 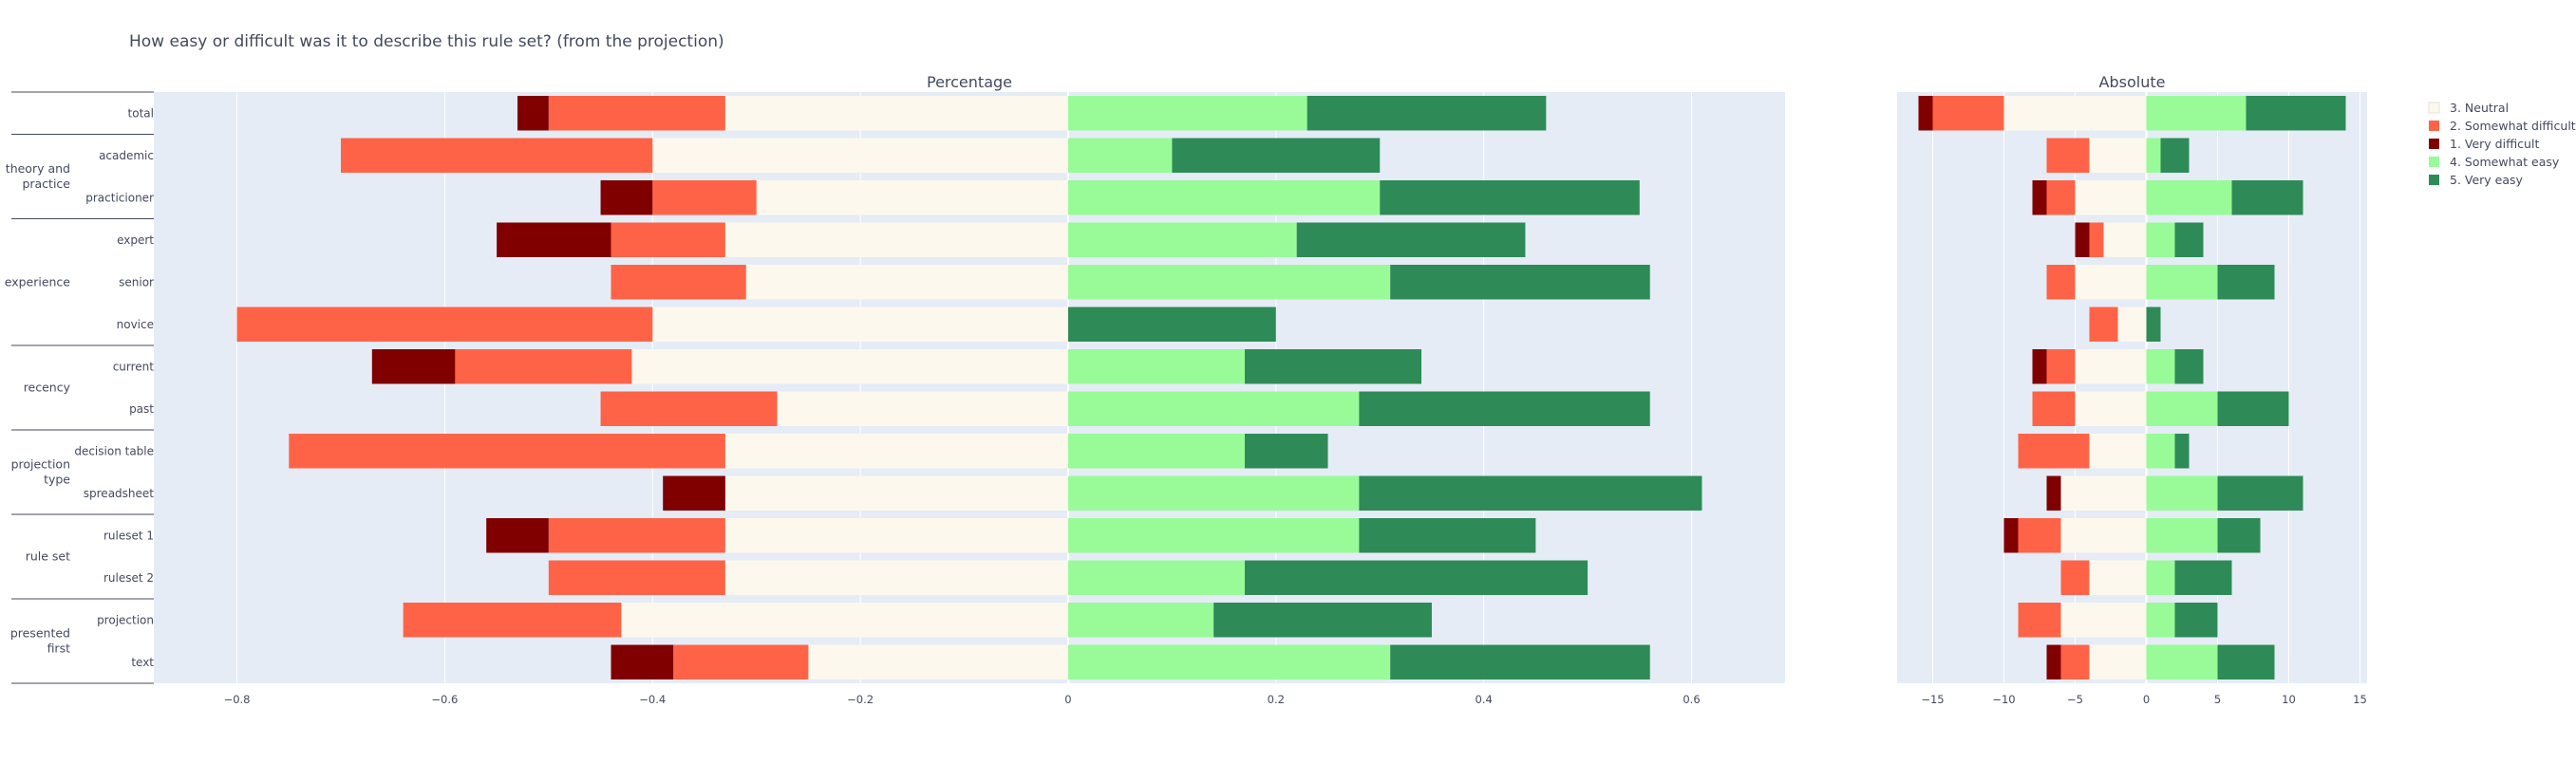 What do you see at coordinates (860, 700) in the screenshot?
I see `x-tick-label: −0.2` at bounding box center [860, 700].